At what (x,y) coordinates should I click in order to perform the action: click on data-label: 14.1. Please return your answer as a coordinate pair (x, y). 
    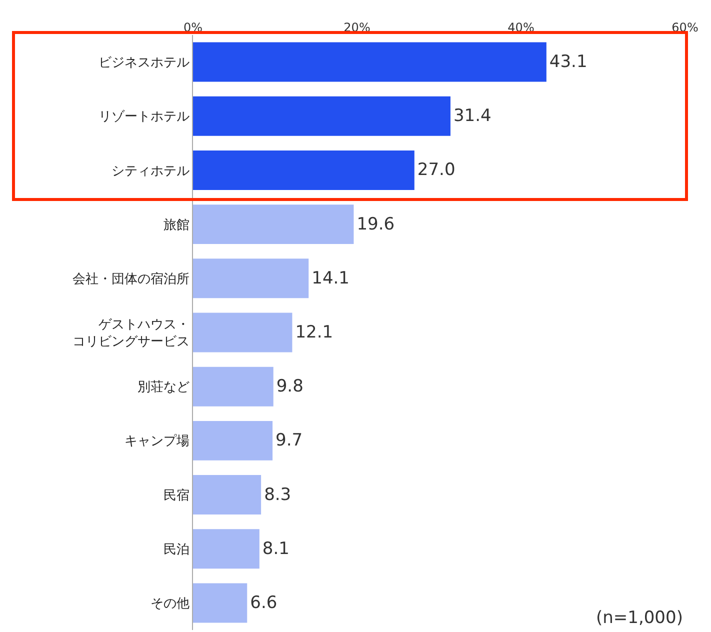
    Looking at the image, I should click on (331, 278).